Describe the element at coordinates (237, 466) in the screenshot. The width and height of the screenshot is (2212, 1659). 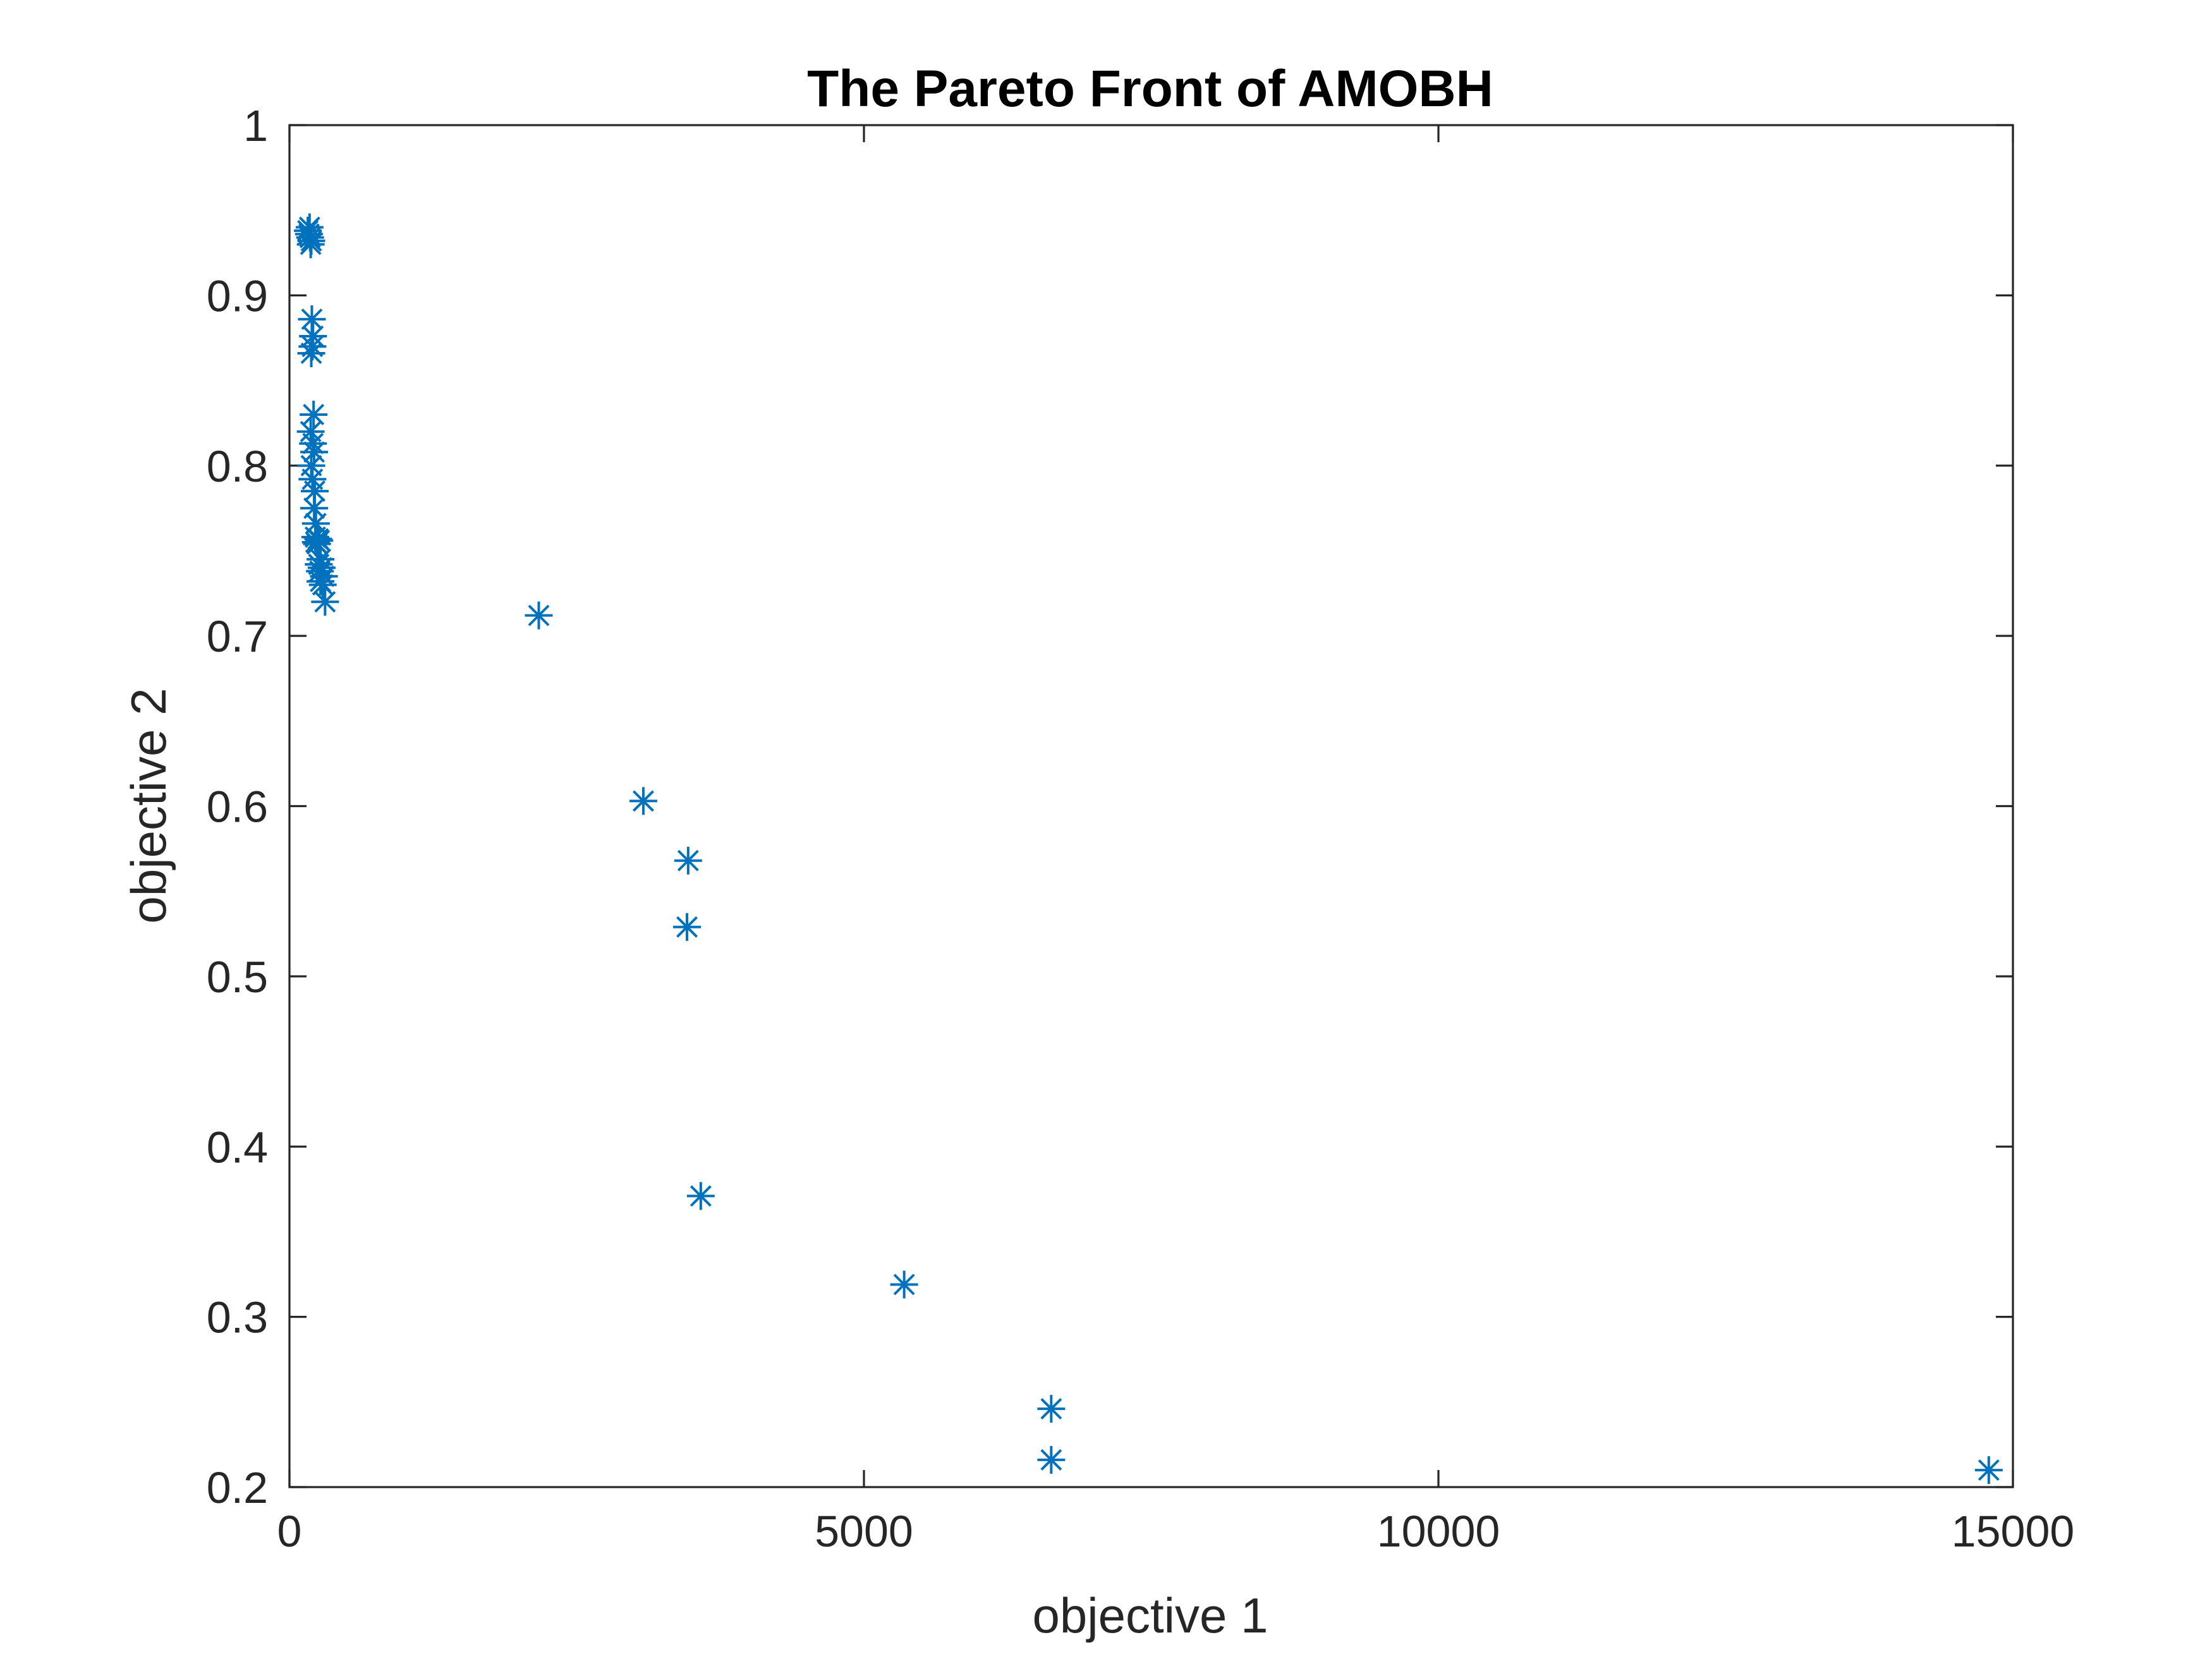
I see `y-tick-label: 0.8` at that location.